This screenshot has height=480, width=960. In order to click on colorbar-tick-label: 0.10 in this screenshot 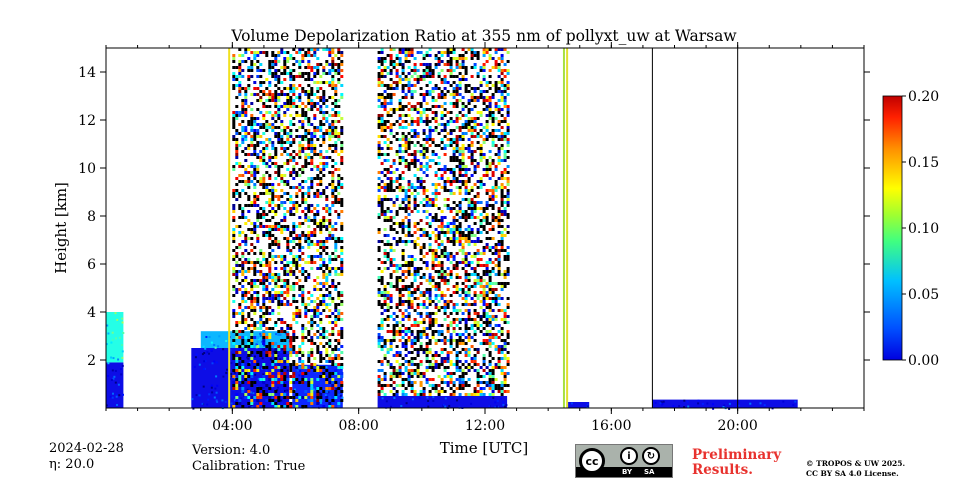, I will do `click(923, 229)`.